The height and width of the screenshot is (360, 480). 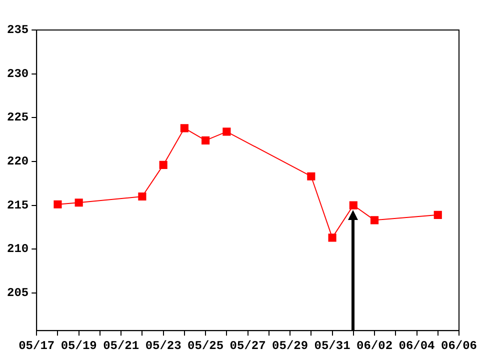 I want to click on y-tick-label: 220, so click(x=17, y=161).